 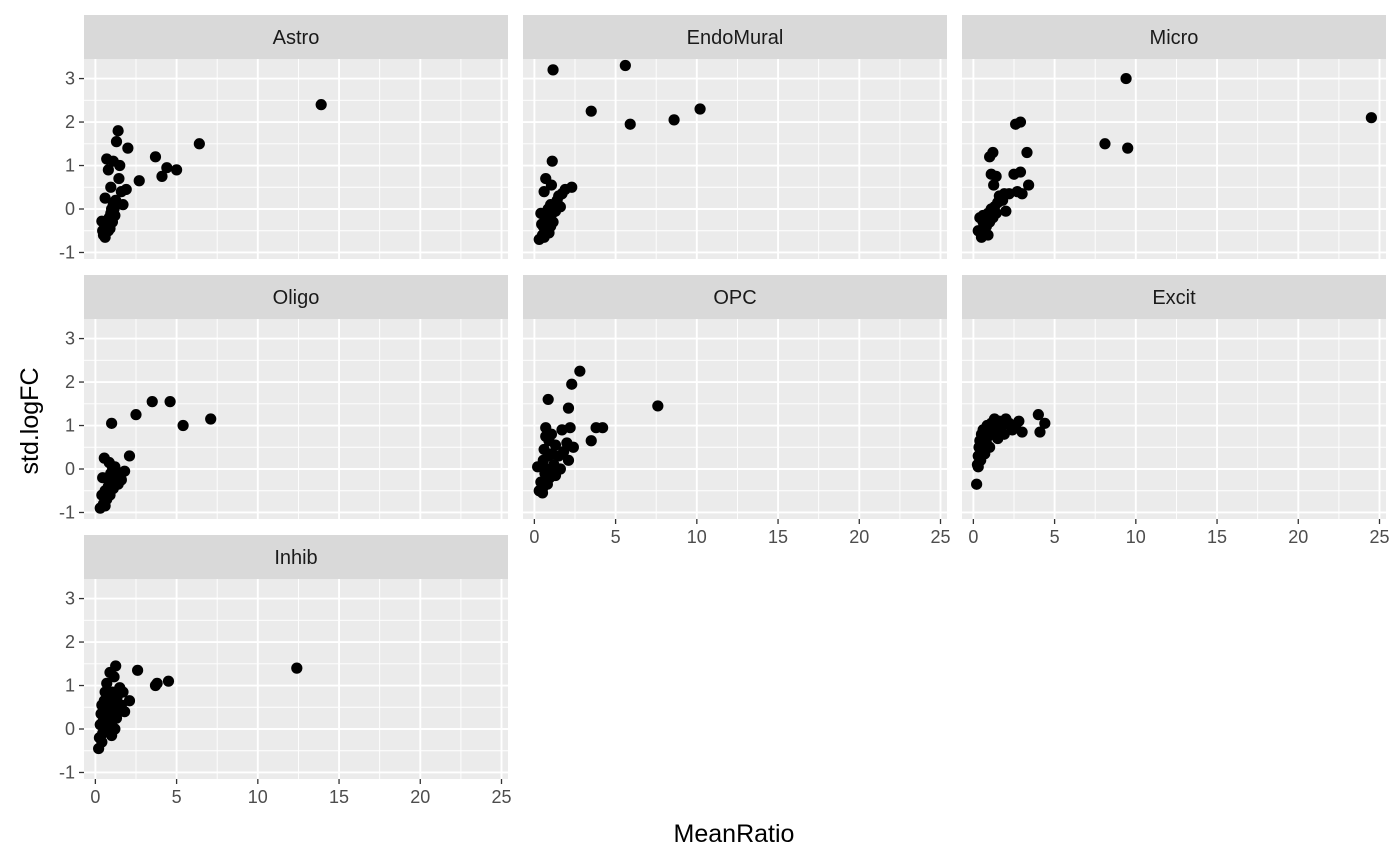 What do you see at coordinates (296, 137) in the screenshot?
I see `facet-panel-astro: Astro` at bounding box center [296, 137].